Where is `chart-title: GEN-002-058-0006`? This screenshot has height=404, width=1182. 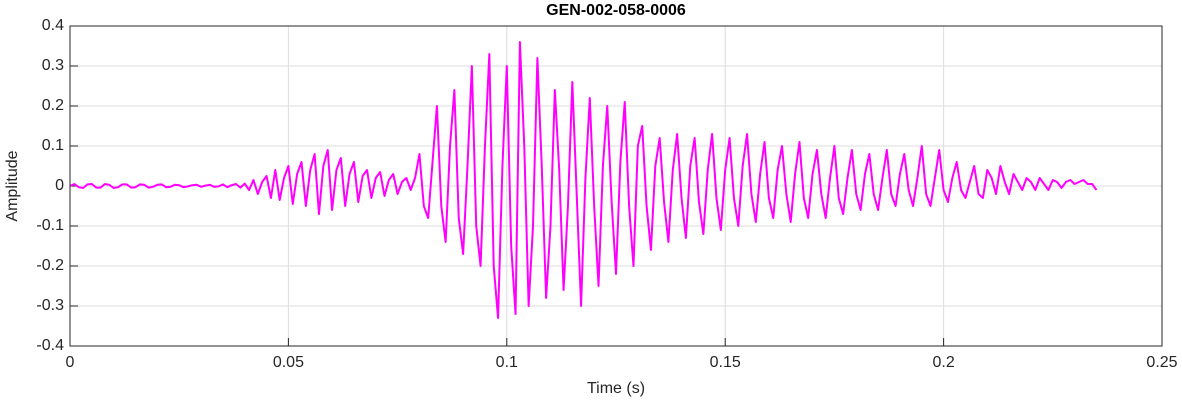 chart-title: GEN-002-058-0006 is located at coordinates (616, 10).